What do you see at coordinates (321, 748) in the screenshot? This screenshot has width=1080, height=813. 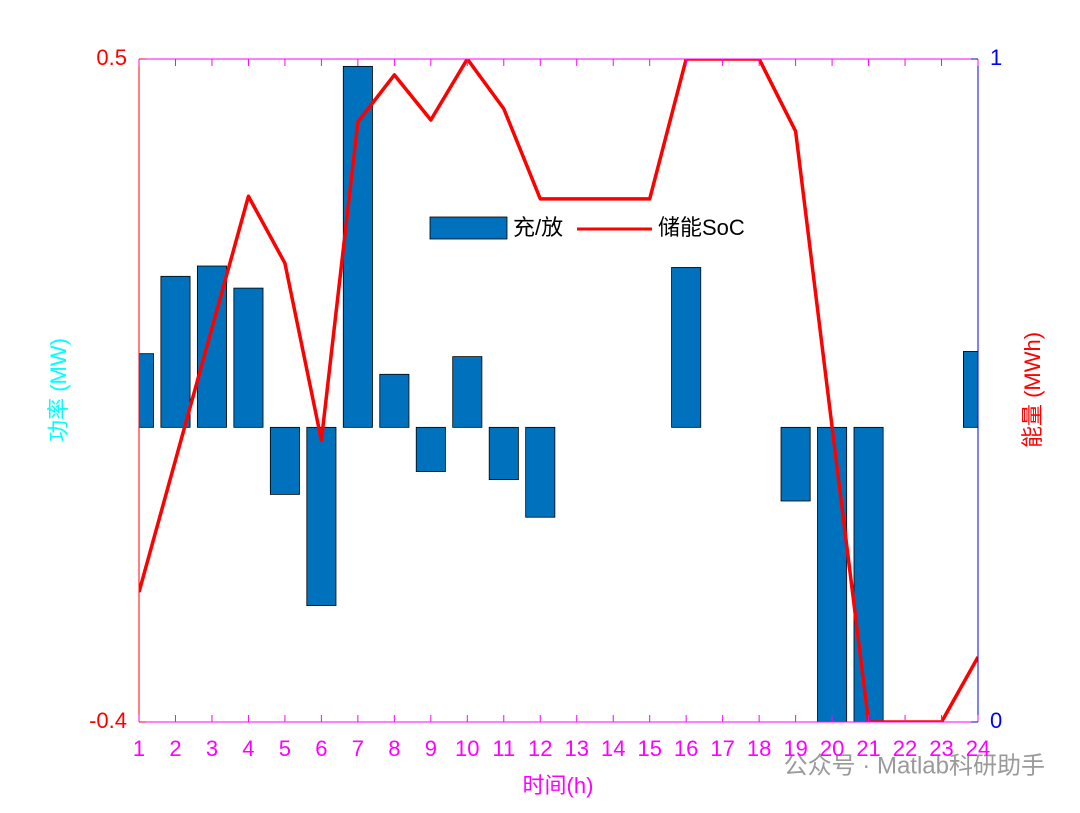 I see `x-tick-label: 6` at bounding box center [321, 748].